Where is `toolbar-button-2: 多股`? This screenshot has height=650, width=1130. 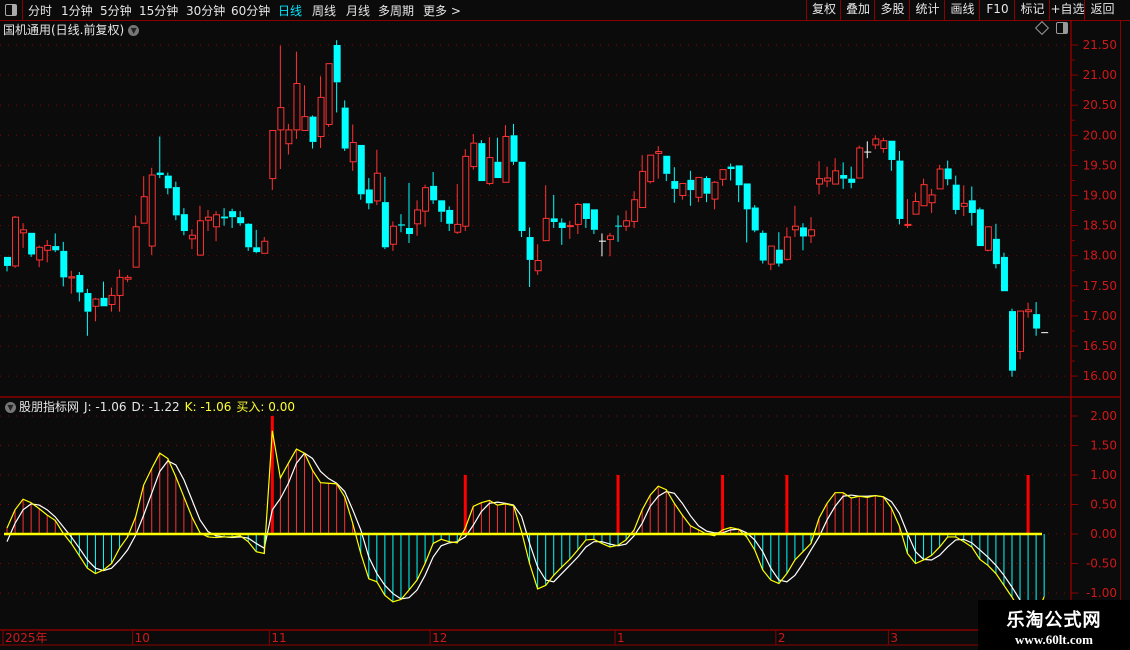 toolbar-button-2: 多股 is located at coordinates (892, 10).